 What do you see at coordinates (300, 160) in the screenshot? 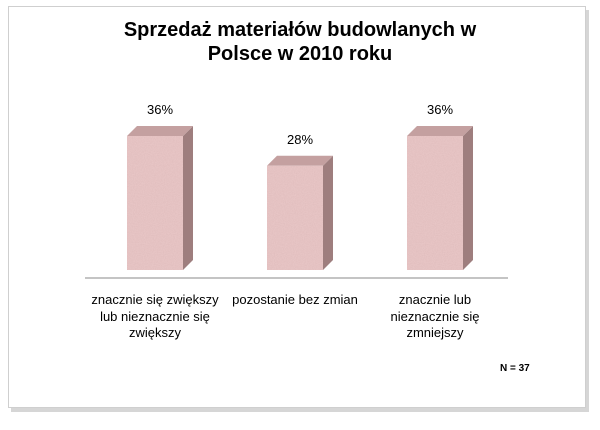
I see `bar-top-no-change` at bounding box center [300, 160].